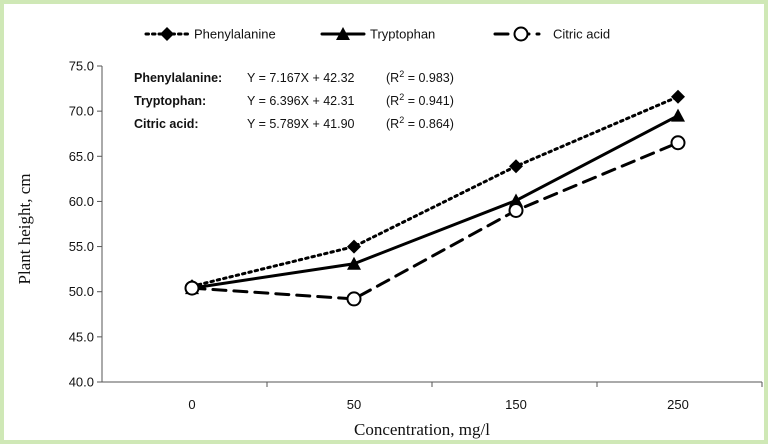 Image resolution: width=768 pixels, height=448 pixels. What do you see at coordinates (516, 404) in the screenshot?
I see `x-tick-label: 150` at bounding box center [516, 404].